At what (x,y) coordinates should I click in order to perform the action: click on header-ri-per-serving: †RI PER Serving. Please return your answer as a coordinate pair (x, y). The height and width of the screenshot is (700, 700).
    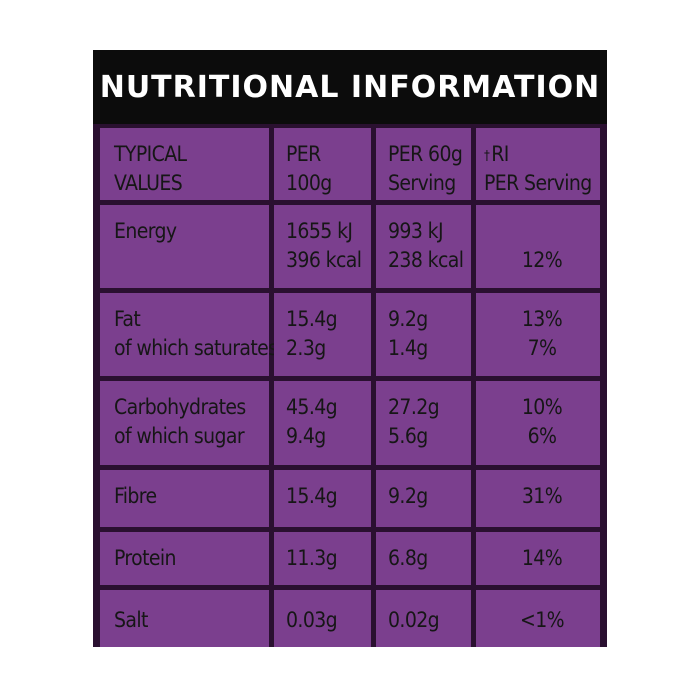
    Looking at the image, I should click on (538, 164).